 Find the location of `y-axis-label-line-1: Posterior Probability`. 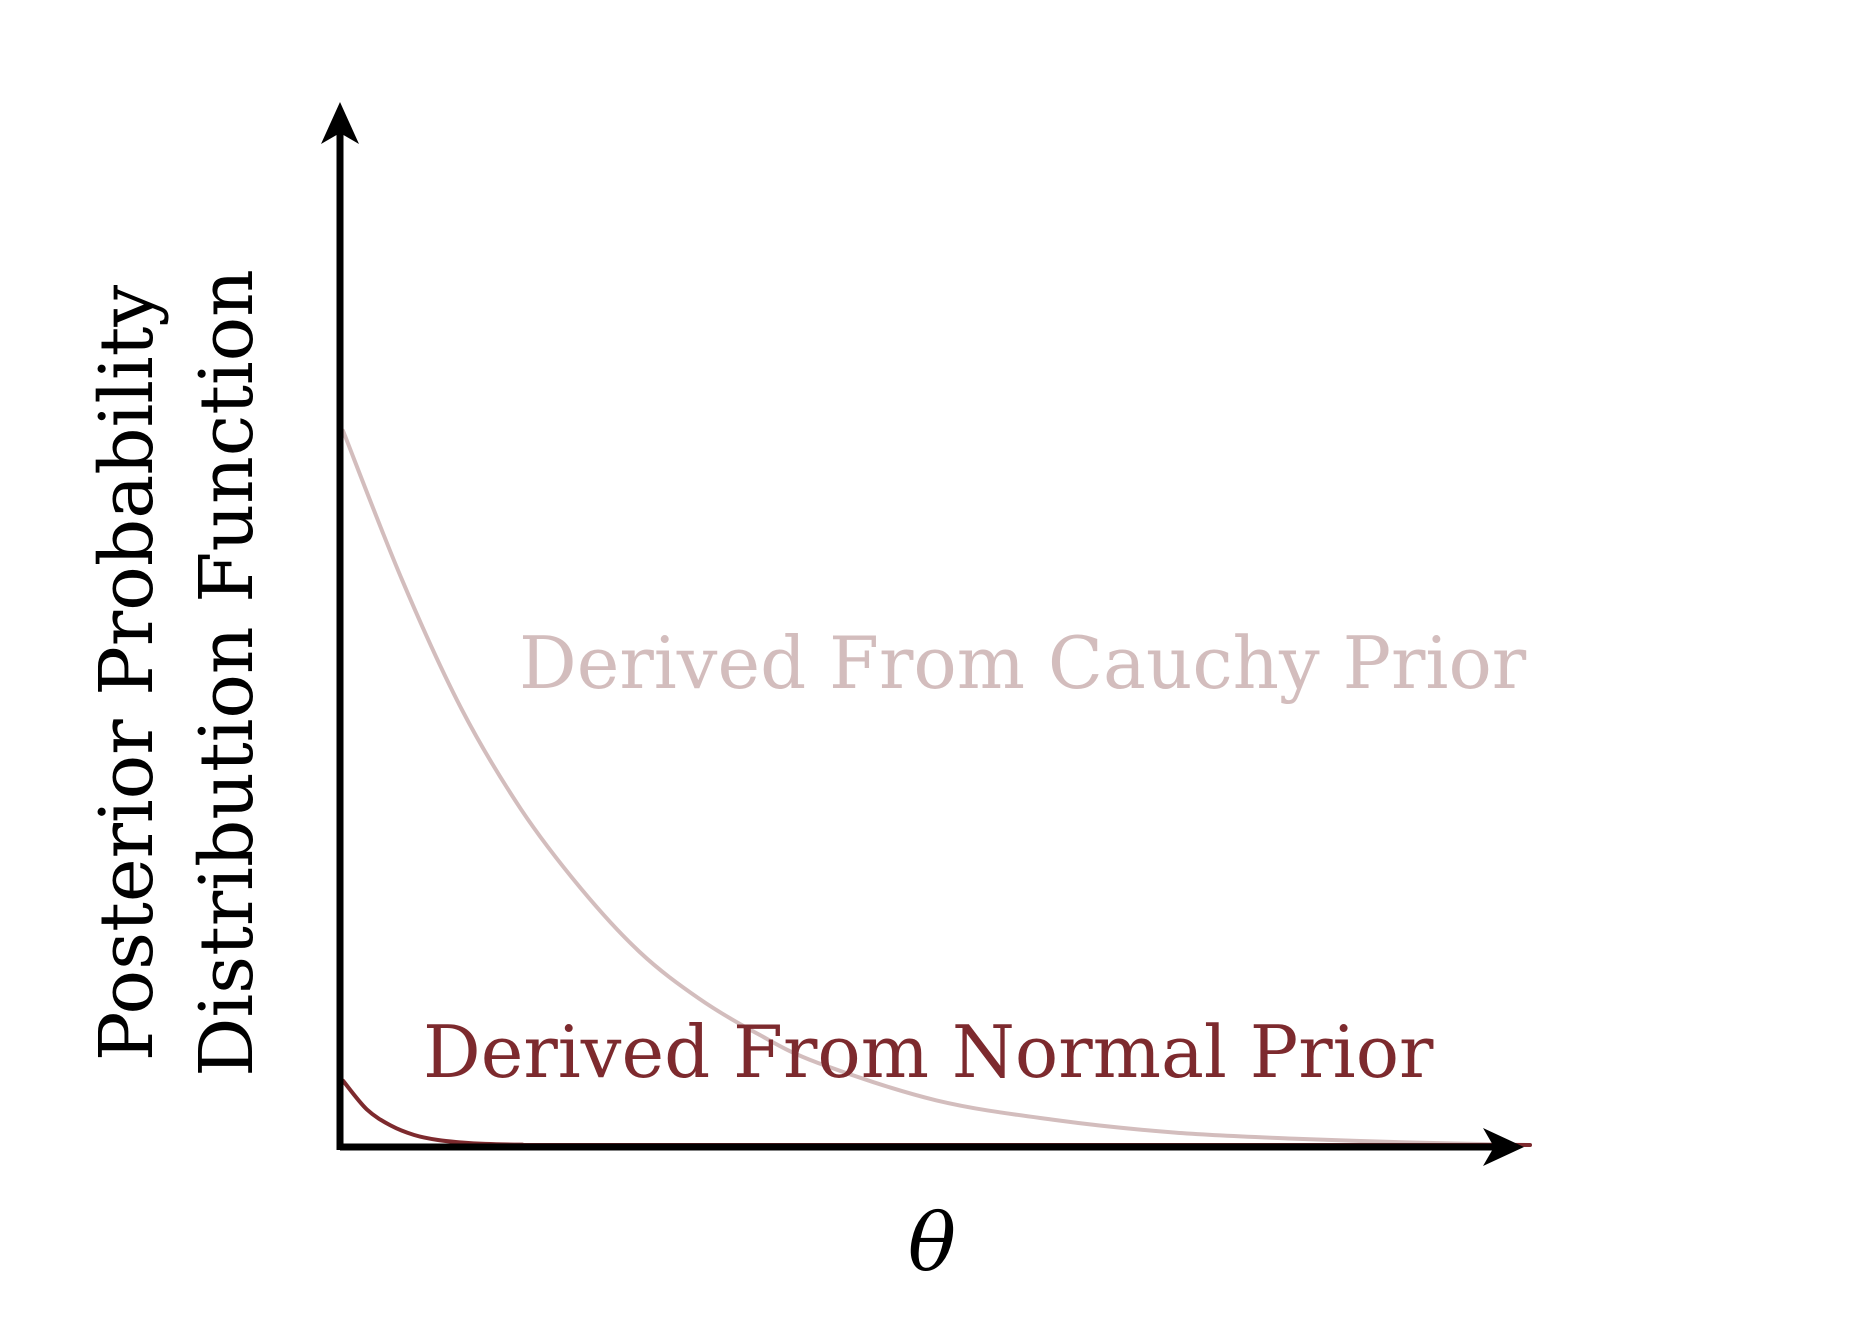

y-axis-label-line-1: Posterior Probability is located at coordinates (127, 673).